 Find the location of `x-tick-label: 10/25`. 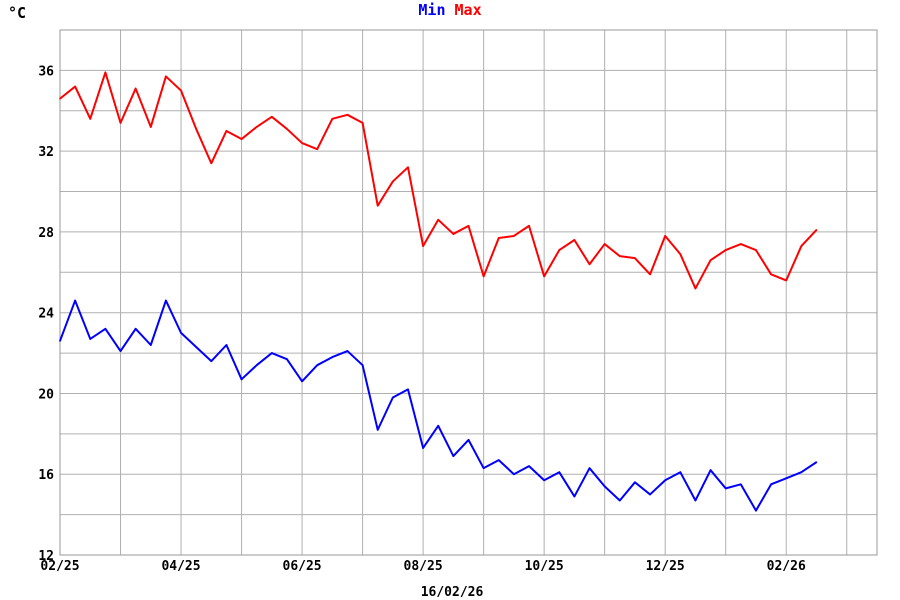

x-tick-label: 10/25 is located at coordinates (544, 566).